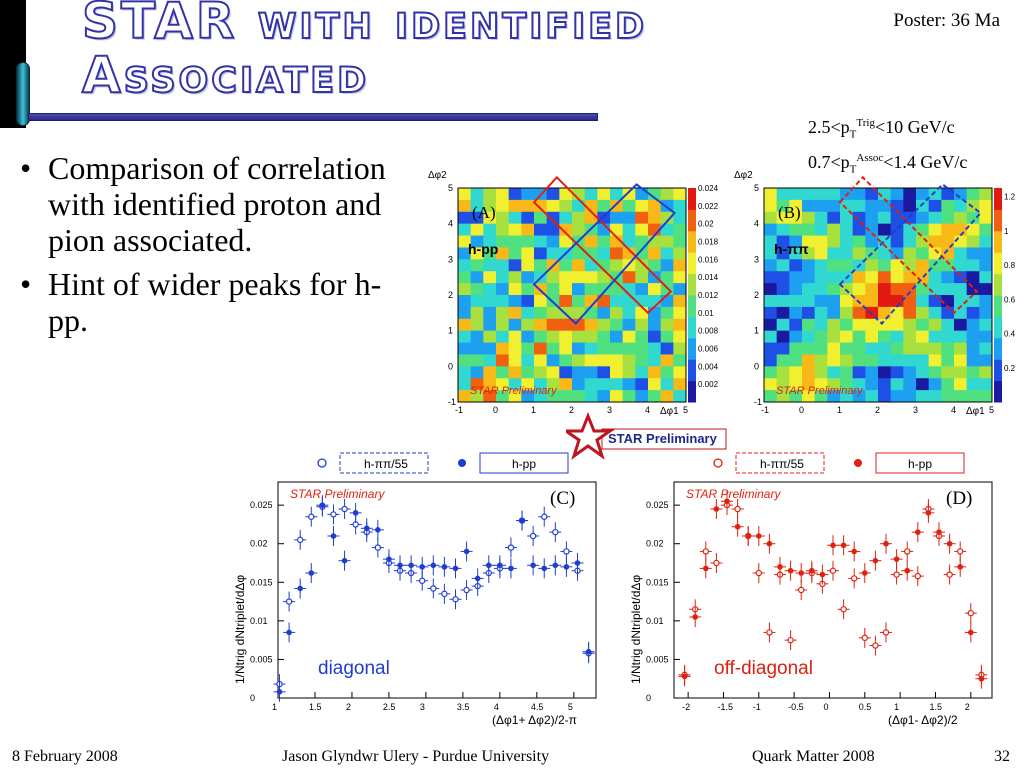 The width and height of the screenshot is (1024, 768). Describe the element at coordinates (833, 590) in the screenshot. I see `plot-frame` at that location.